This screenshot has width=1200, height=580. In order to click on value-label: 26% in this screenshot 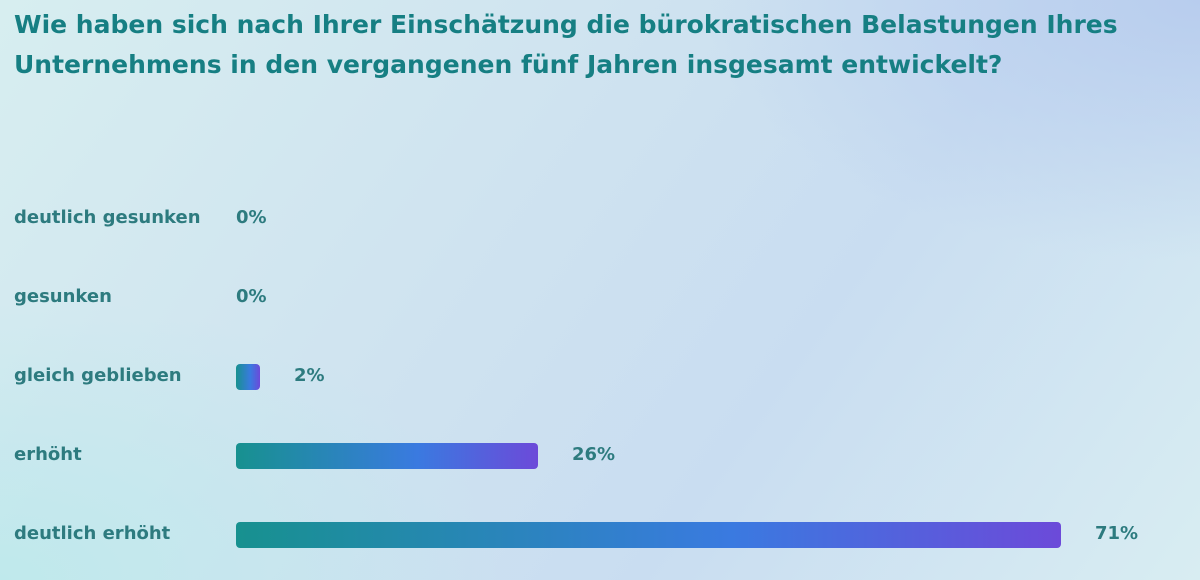, I will do `click(594, 454)`.